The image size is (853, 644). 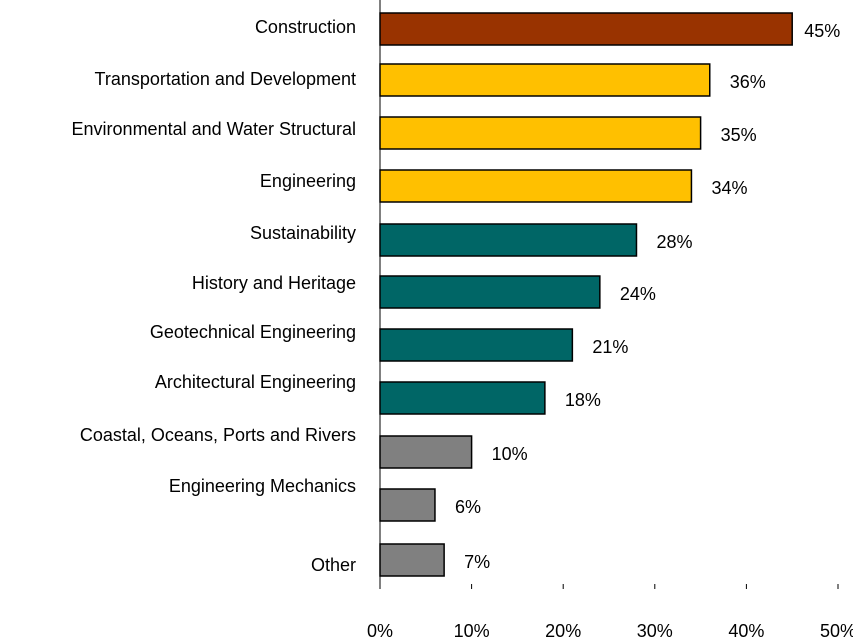 What do you see at coordinates (472, 631) in the screenshot?
I see `x-tick-label: 10%` at bounding box center [472, 631].